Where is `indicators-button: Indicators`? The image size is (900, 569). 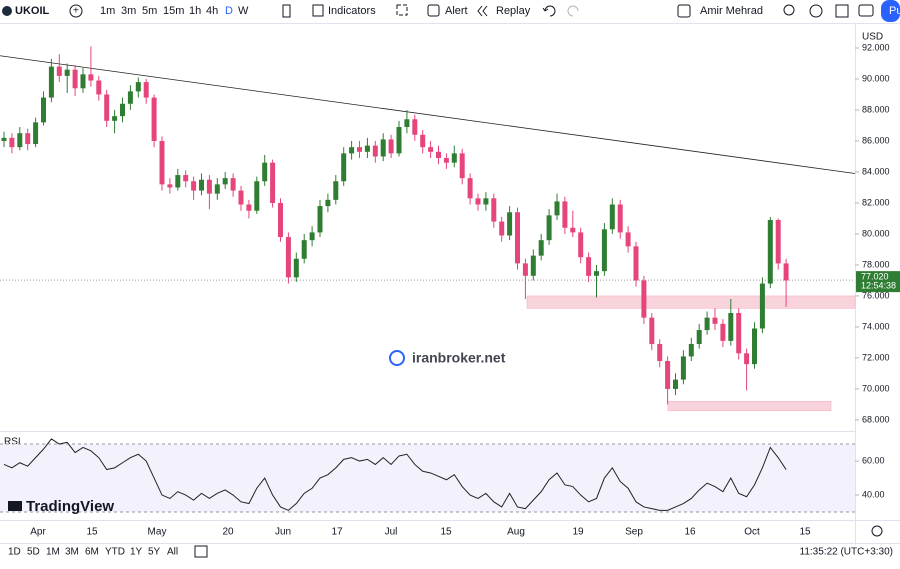
indicators-button: Indicators is located at coordinates (352, 11).